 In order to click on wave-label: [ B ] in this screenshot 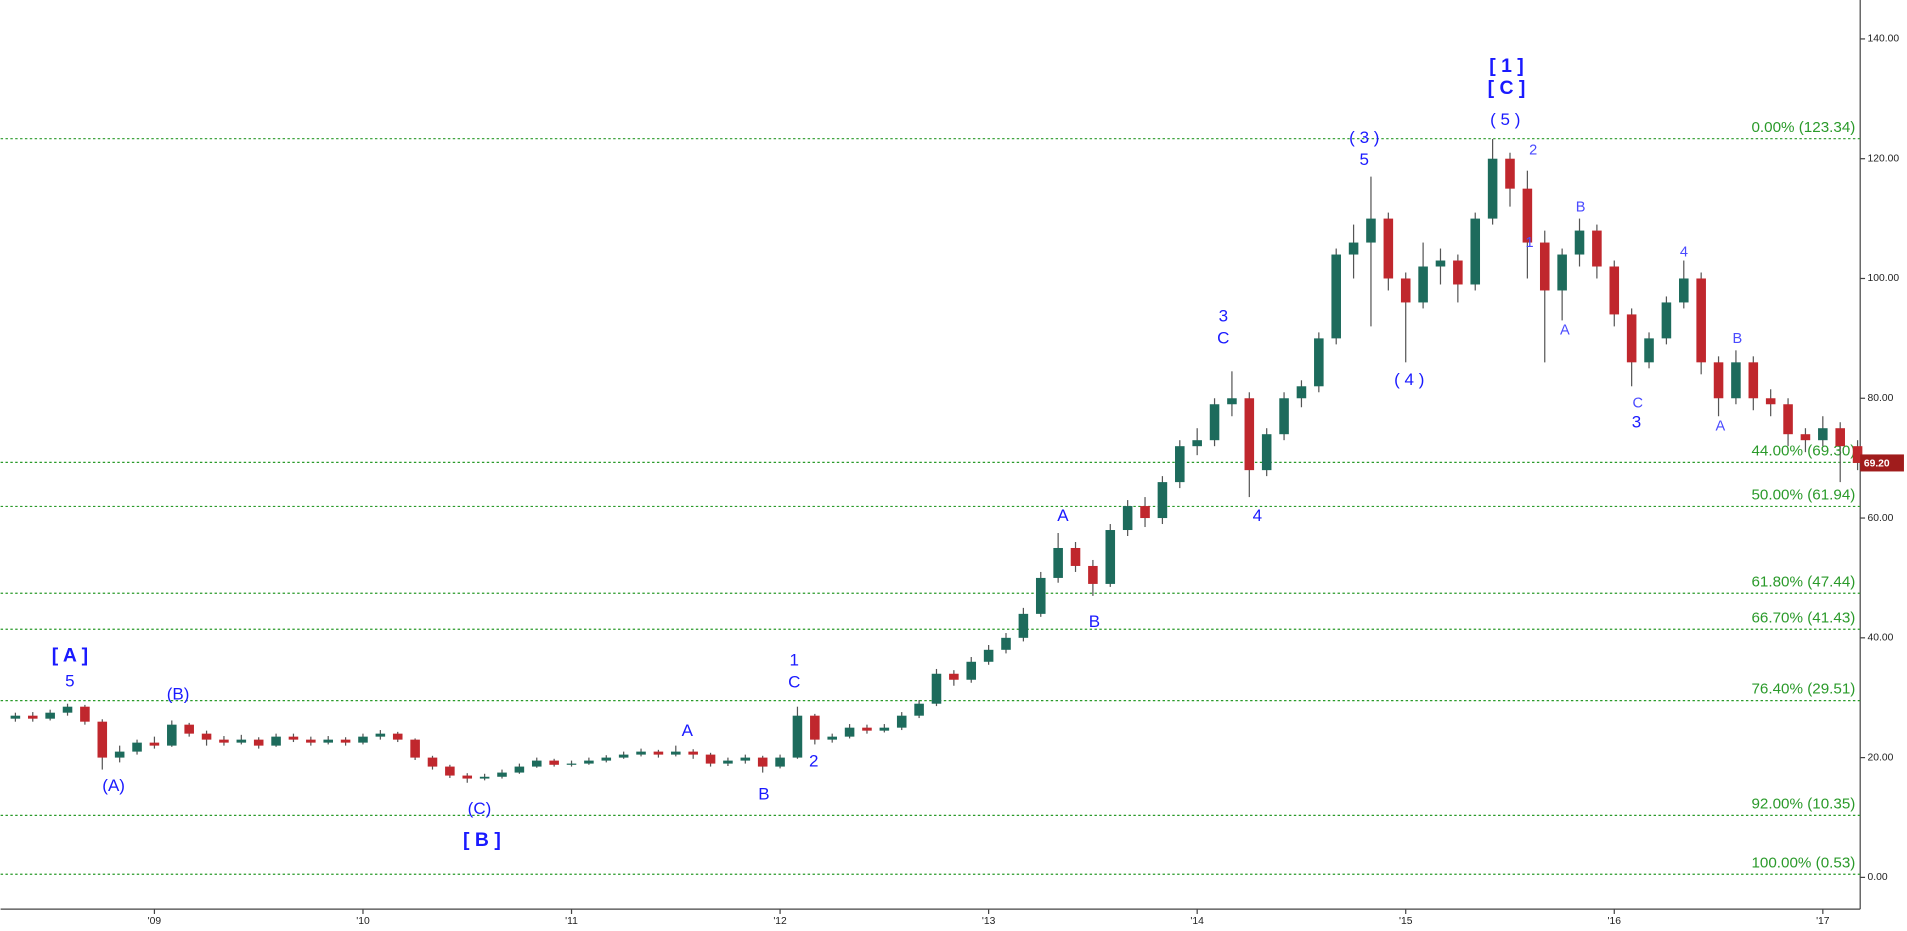, I will do `click(482, 840)`.